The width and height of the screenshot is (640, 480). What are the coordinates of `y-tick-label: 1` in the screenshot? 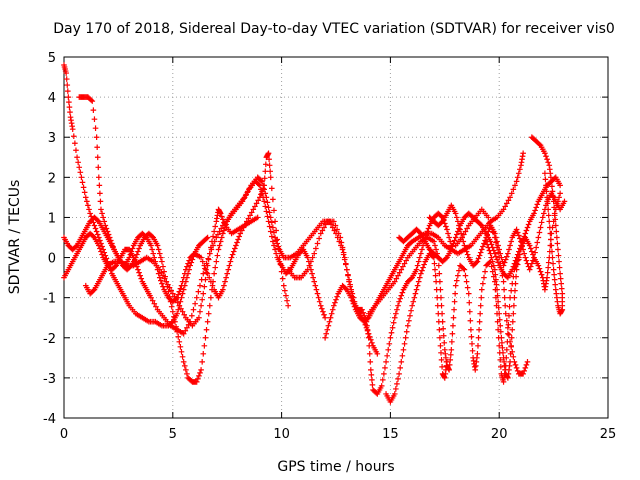 It's located at (52, 218).